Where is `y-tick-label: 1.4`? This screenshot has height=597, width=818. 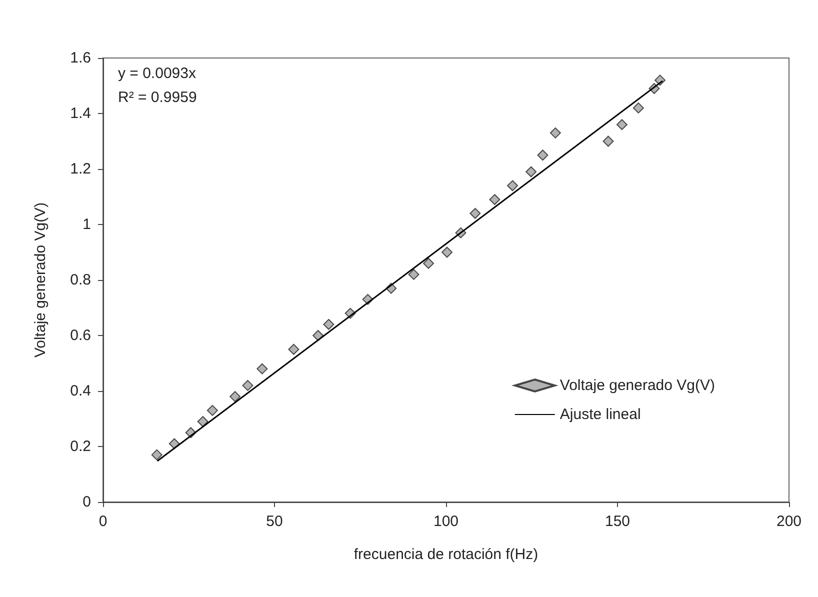
y-tick-label: 1.4 is located at coordinates (80, 113).